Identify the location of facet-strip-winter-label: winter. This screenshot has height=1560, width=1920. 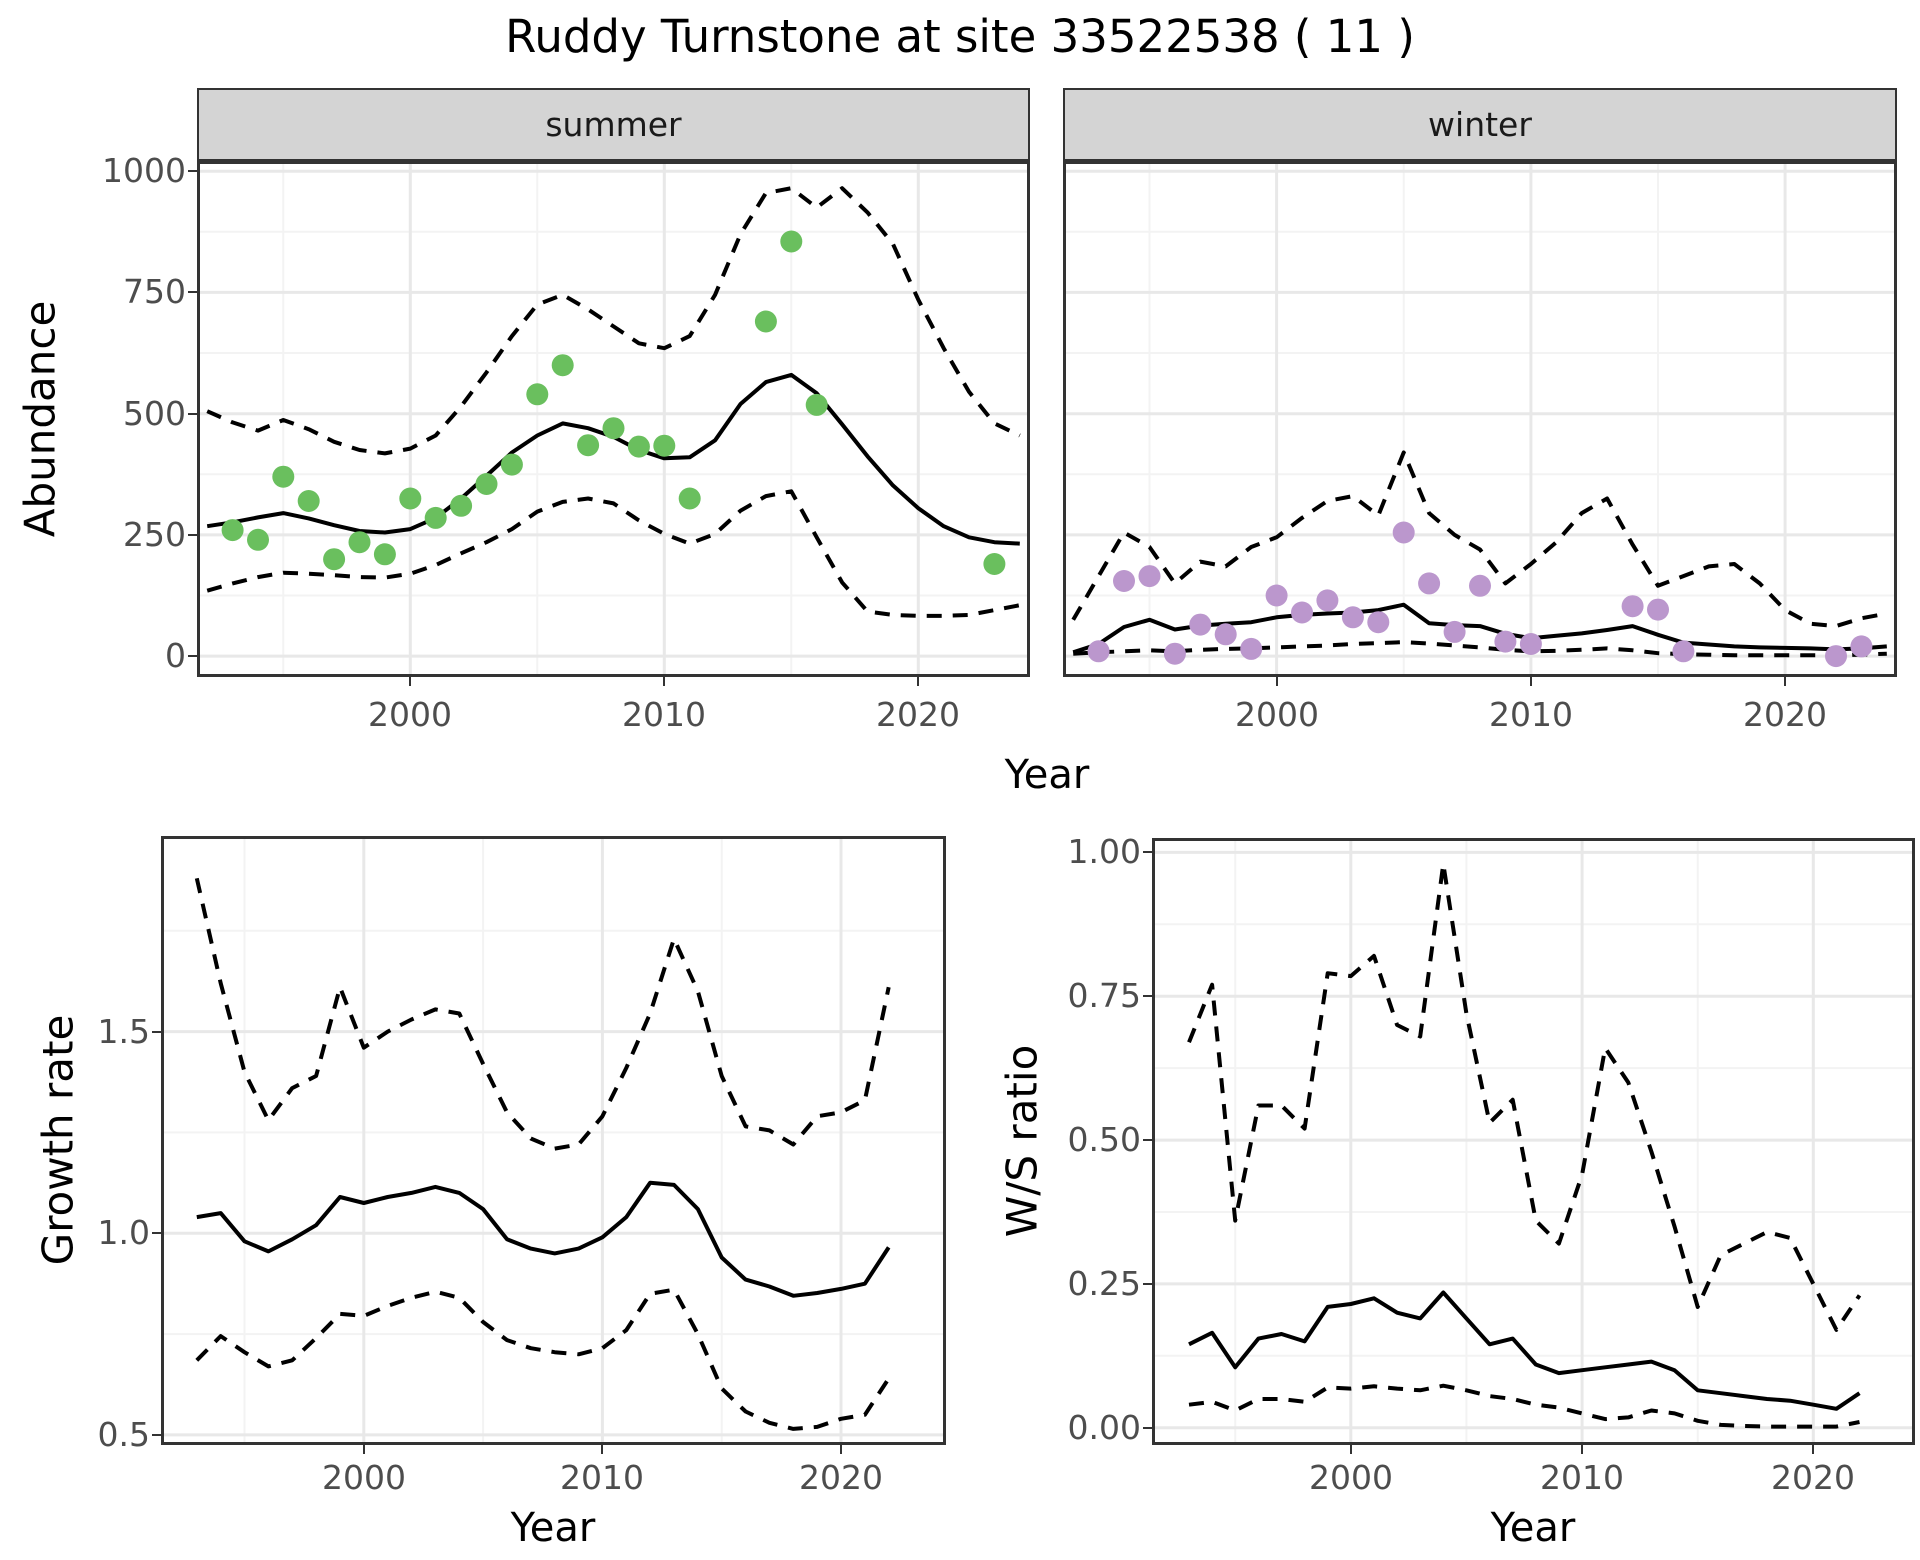
(1480, 124).